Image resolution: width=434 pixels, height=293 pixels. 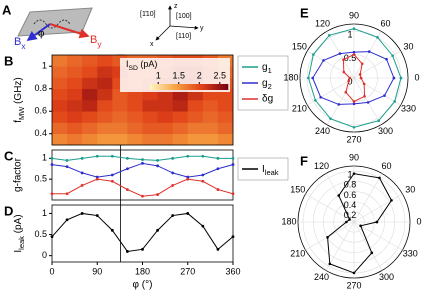 I want to click on axis-y-miller: [110], so click(x=183, y=36).